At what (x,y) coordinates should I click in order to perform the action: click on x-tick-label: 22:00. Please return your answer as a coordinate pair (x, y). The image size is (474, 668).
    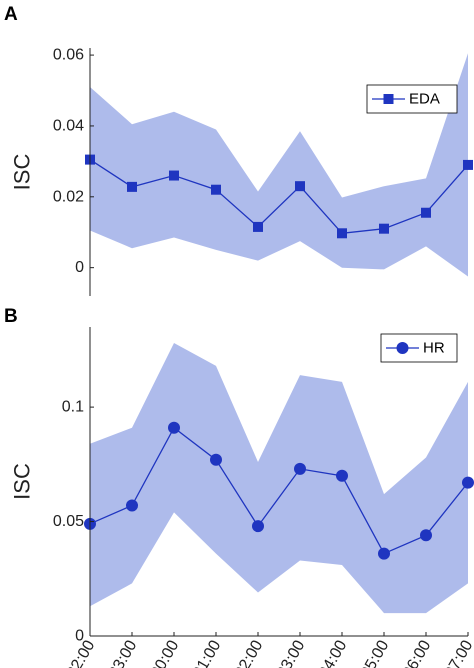
    Looking at the image, I should click on (81, 652).